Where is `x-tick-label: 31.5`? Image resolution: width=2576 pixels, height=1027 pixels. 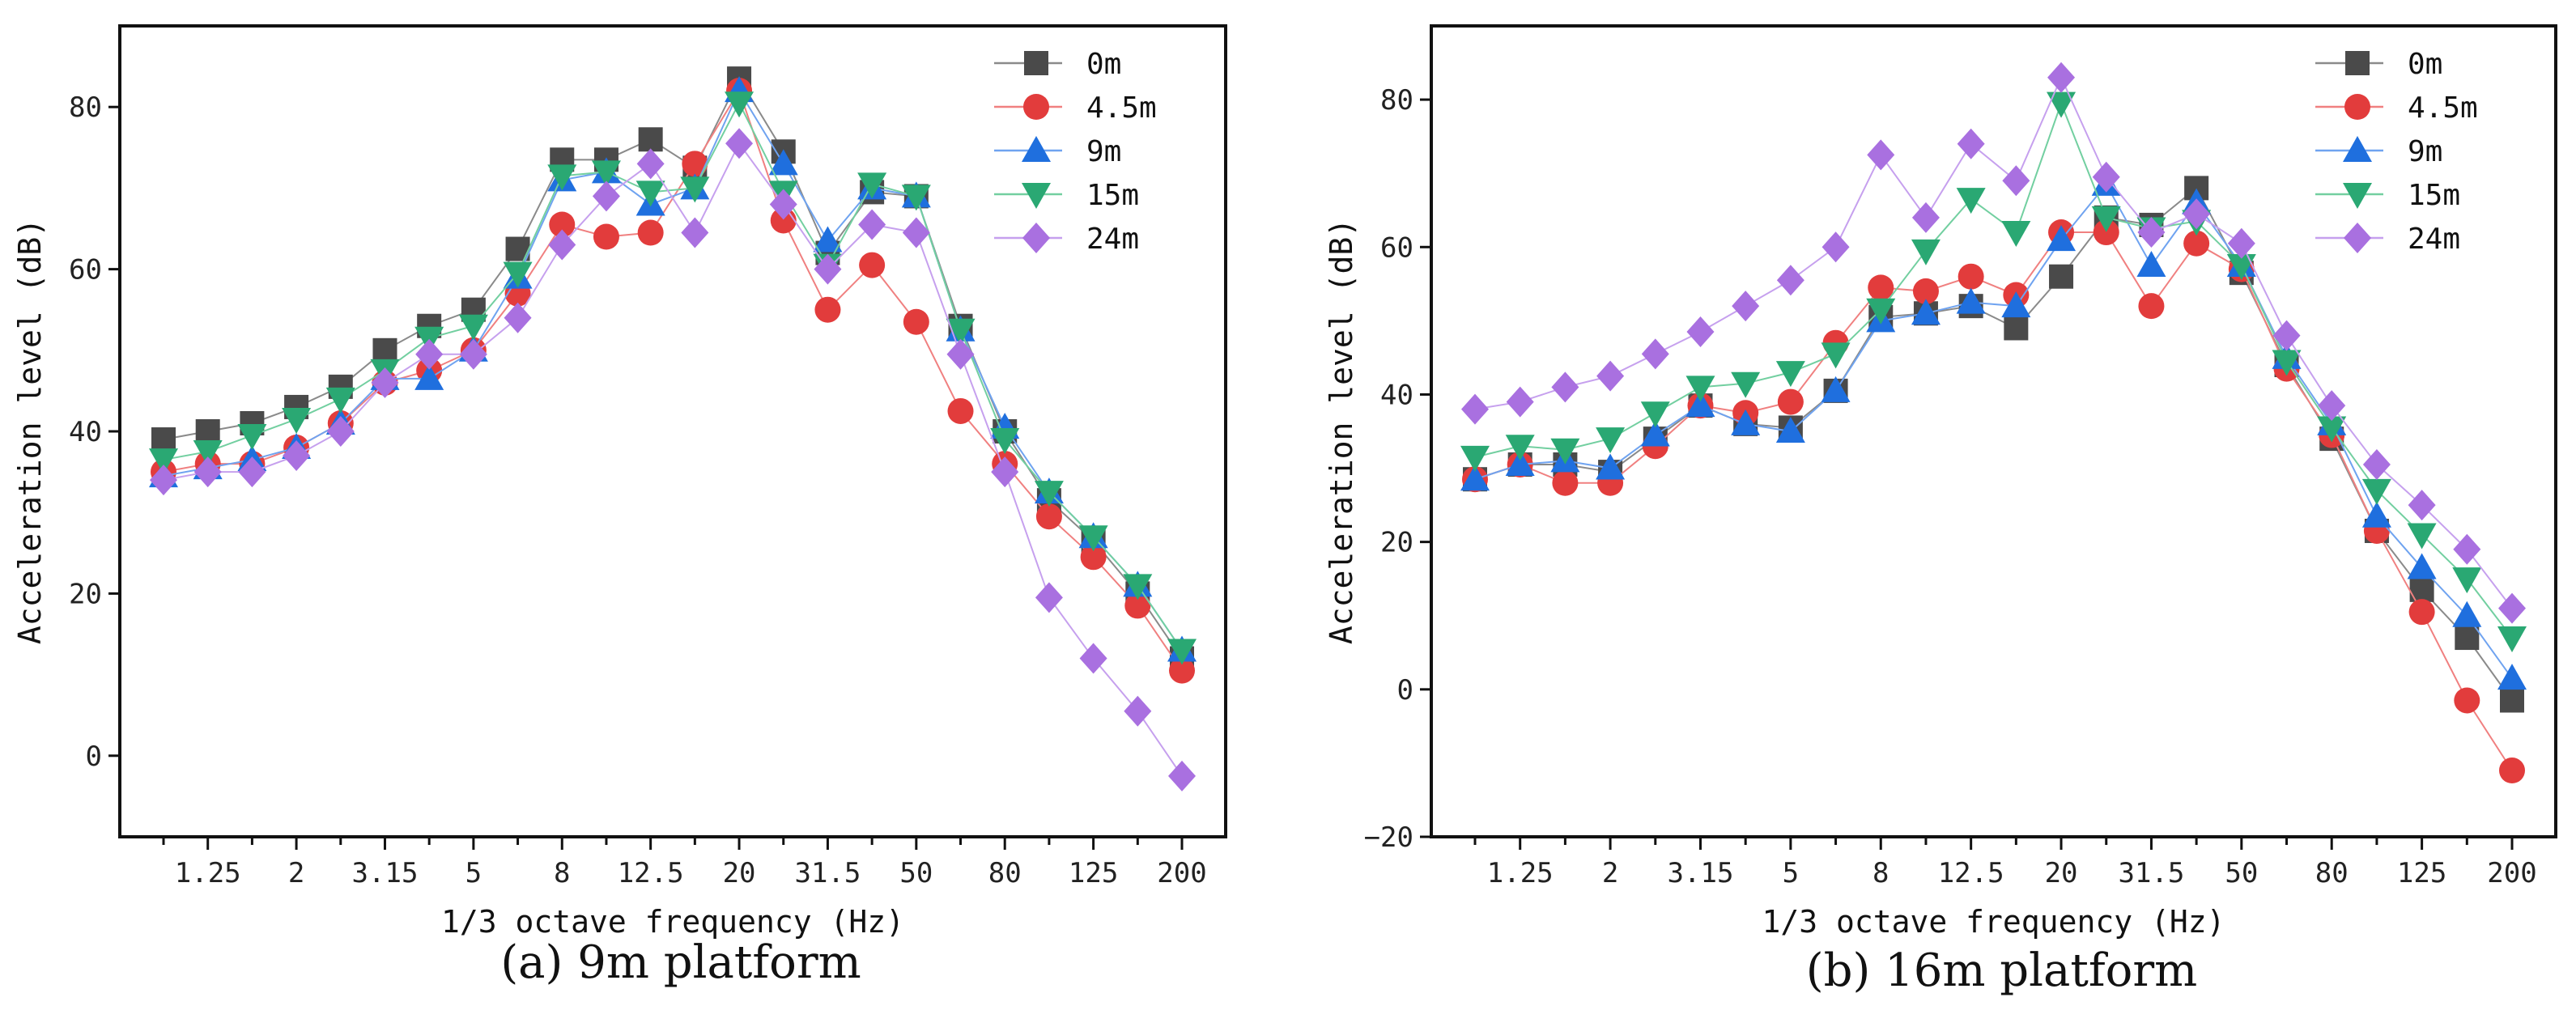 x-tick-label: 31.5 is located at coordinates (2151, 873).